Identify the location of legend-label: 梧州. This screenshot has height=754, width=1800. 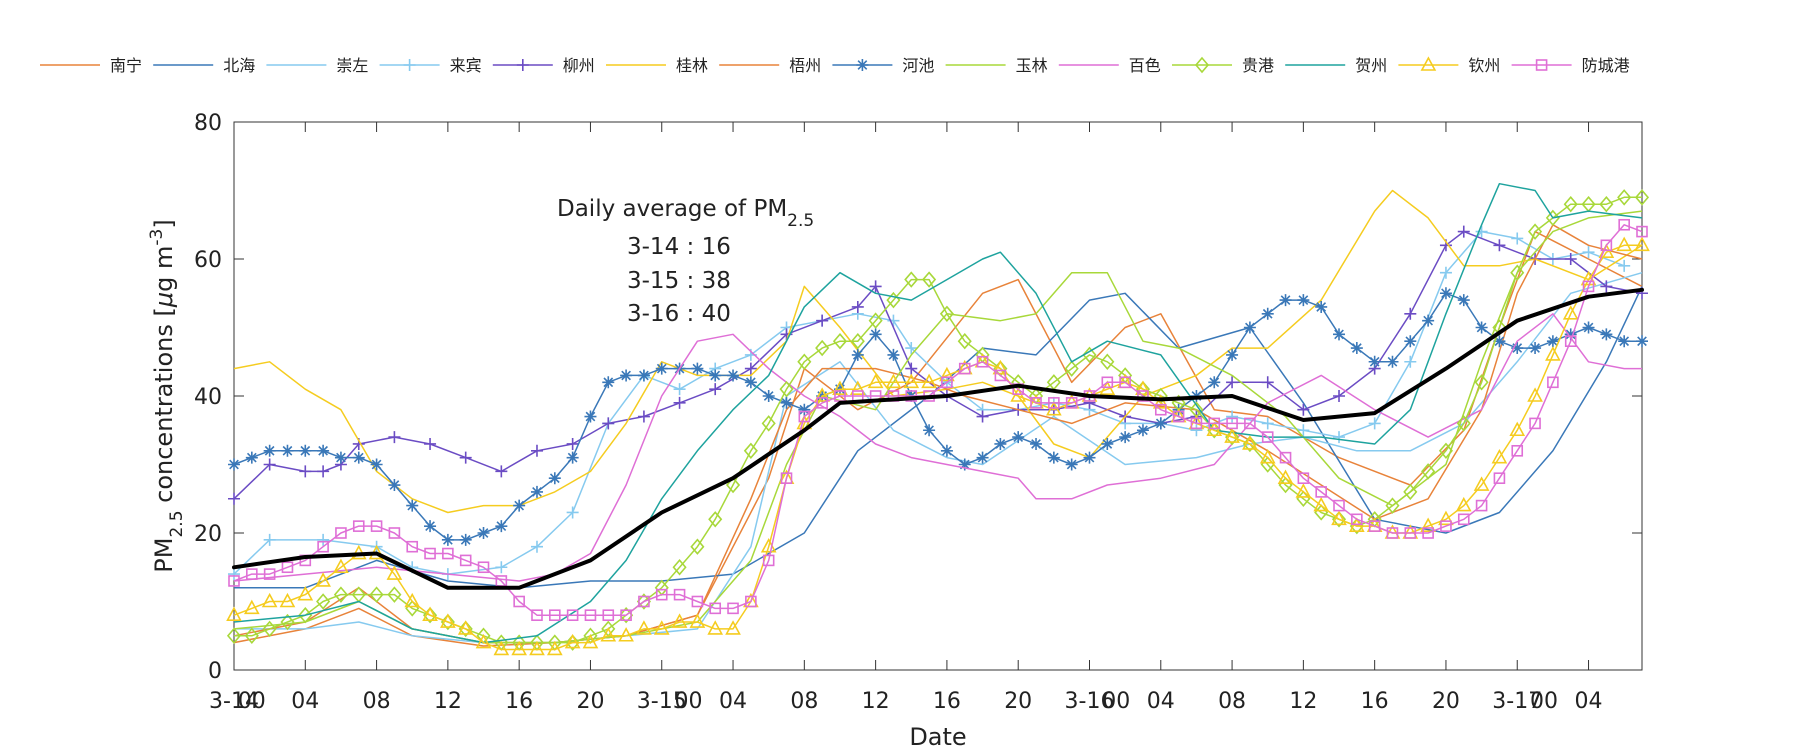
(805, 65).